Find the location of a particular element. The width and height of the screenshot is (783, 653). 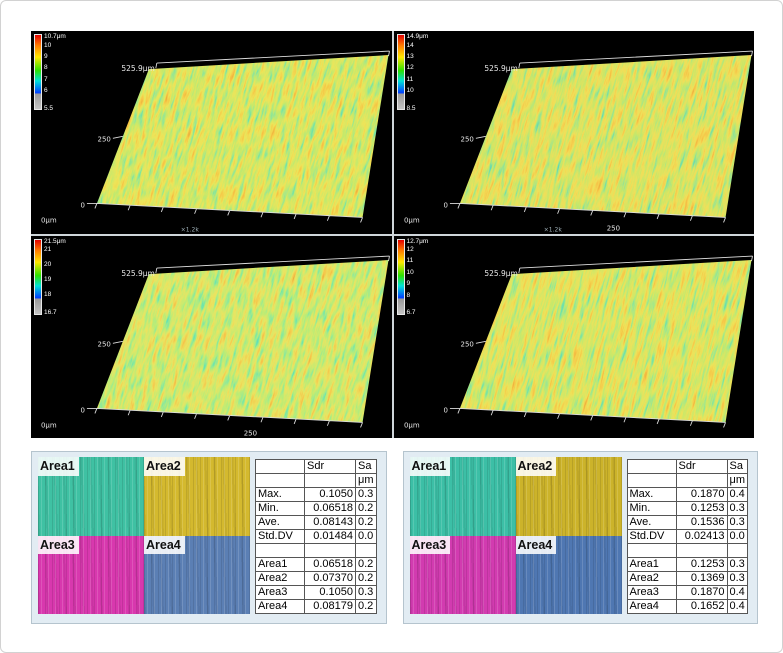

colorbar-max-label: 14.9μm is located at coordinates (417, 36).